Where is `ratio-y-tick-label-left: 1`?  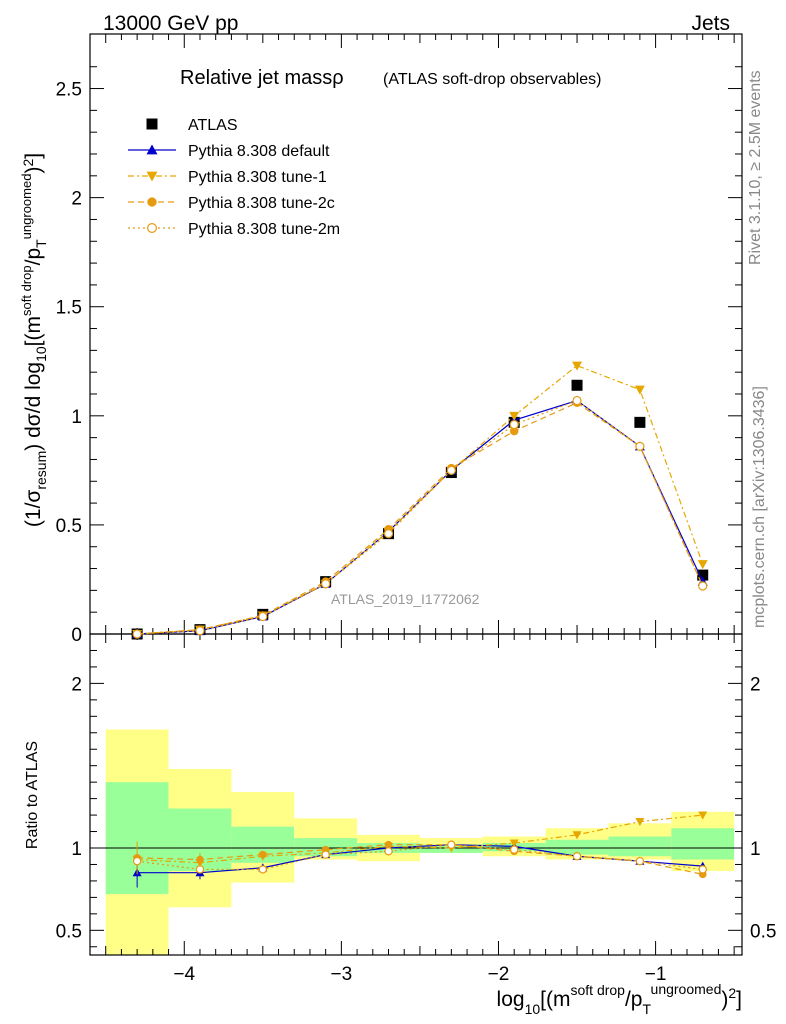 ratio-y-tick-label-left: 1 is located at coordinates (76, 849).